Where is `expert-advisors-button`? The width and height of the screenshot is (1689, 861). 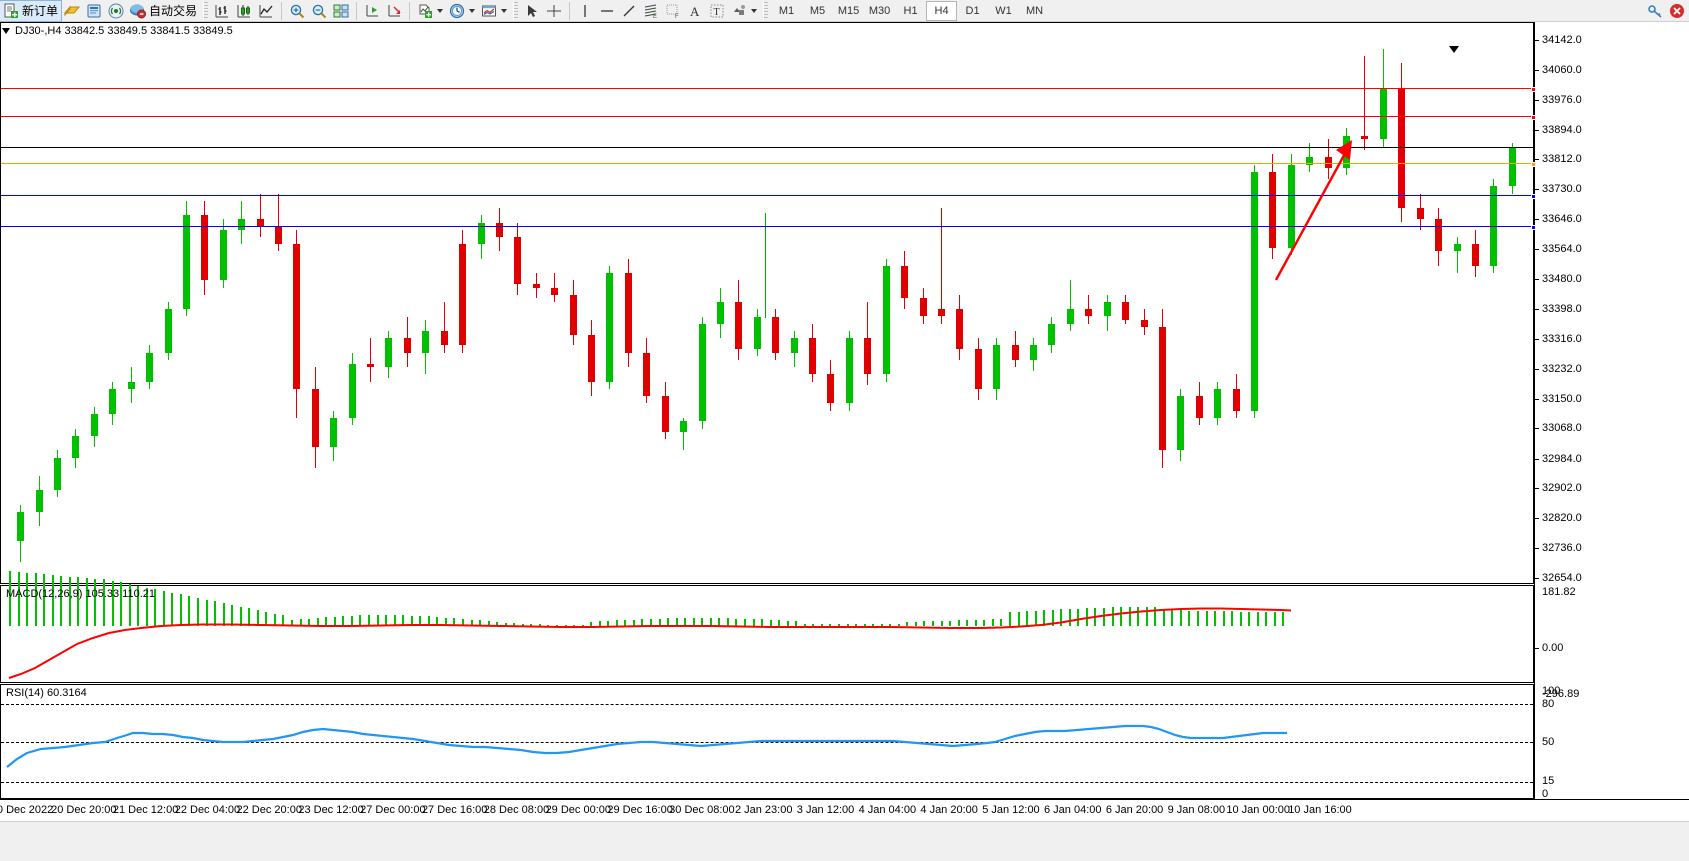
expert-advisors-button is located at coordinates (72, 11).